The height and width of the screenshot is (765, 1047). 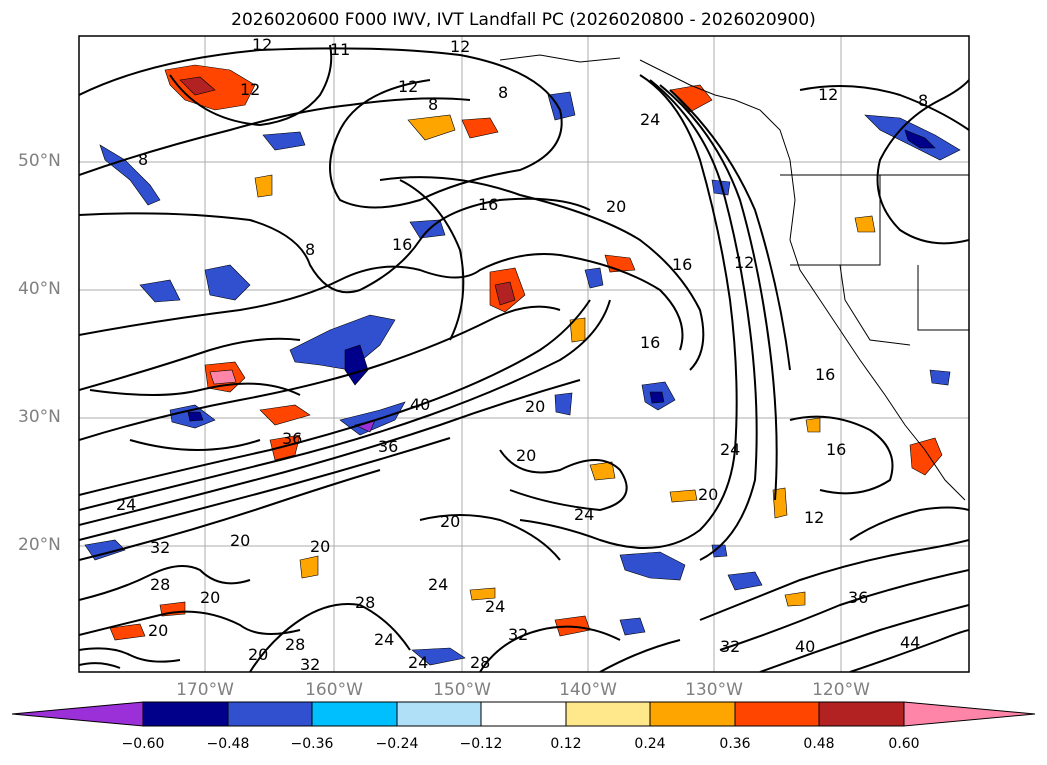 What do you see at coordinates (143, 744) in the screenshot?
I see `colorbar-tick-label: −0.60` at bounding box center [143, 744].